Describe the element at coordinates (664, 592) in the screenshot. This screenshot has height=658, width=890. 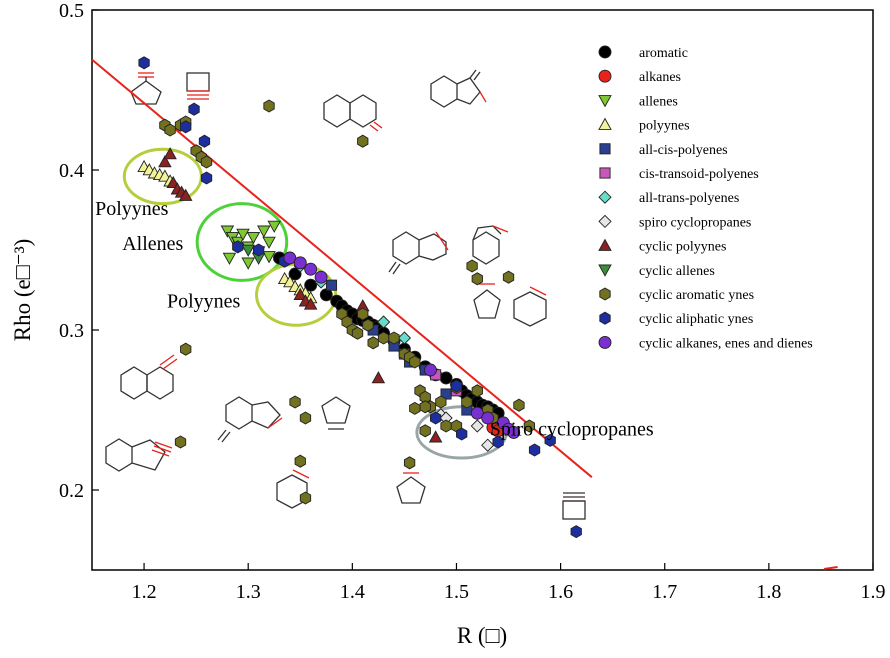
I see `x-tick-label: 1.7` at that location.